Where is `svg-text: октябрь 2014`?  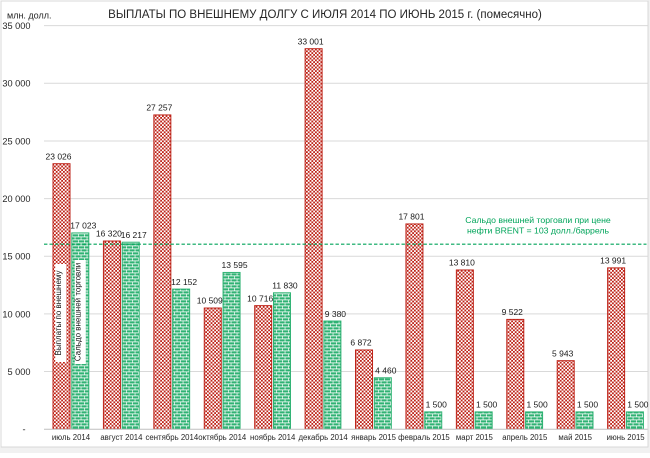
svg-text: октябрь 2014 is located at coordinates (222, 437).